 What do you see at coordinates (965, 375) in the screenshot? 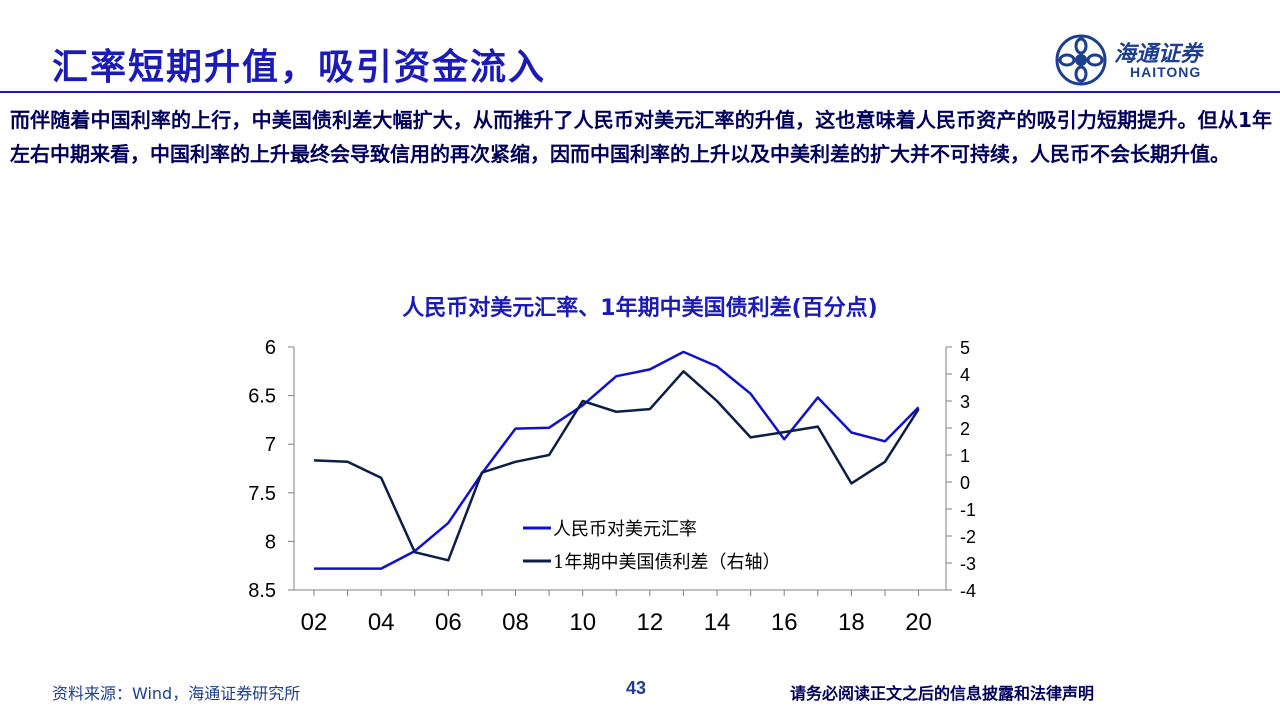
I see `right-axis-tick-label: 4` at bounding box center [965, 375].